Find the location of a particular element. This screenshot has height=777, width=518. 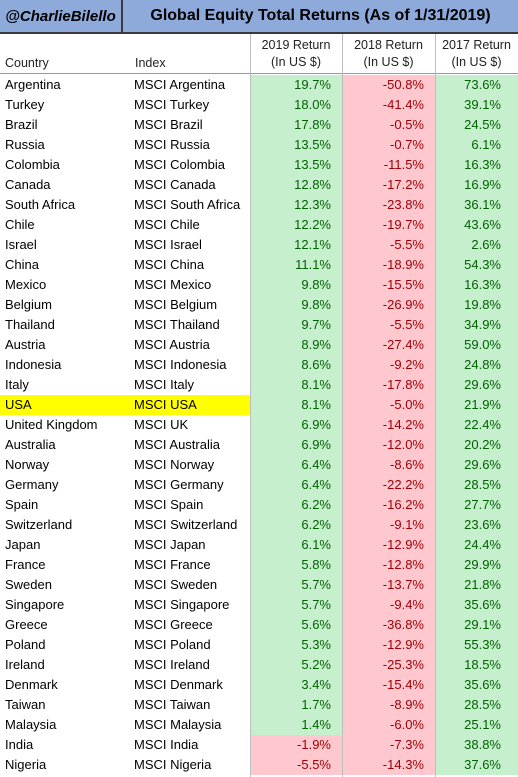

return-2018-cell: -9.4% is located at coordinates (388, 605).